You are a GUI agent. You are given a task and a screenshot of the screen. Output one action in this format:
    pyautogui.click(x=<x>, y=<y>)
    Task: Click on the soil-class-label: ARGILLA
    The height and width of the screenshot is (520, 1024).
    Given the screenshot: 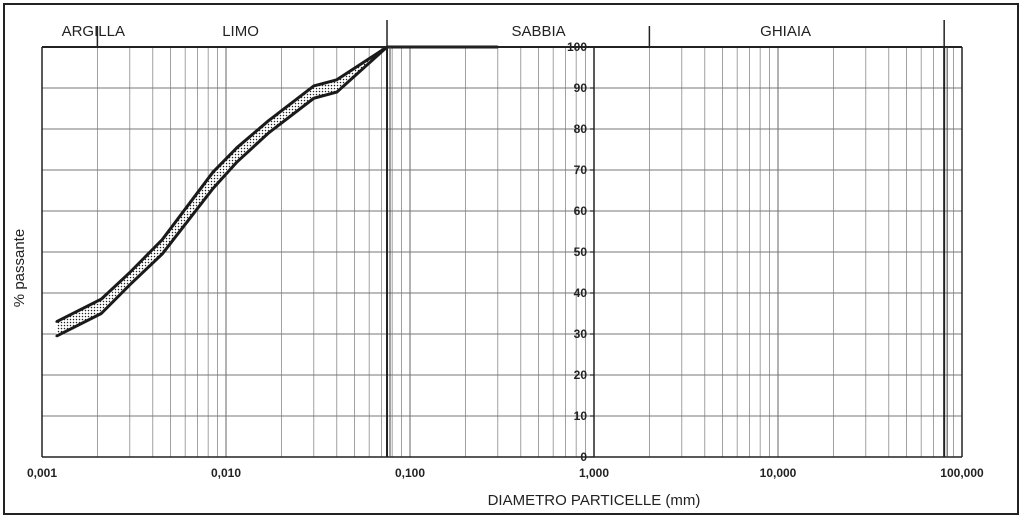 What is the action you would take?
    pyautogui.click(x=93, y=31)
    